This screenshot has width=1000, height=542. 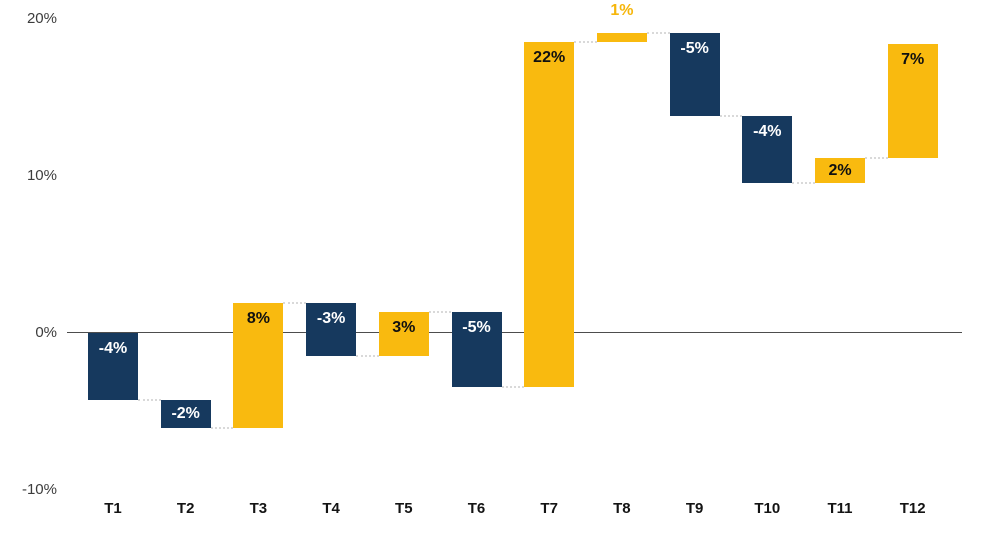 I want to click on bar-value-label-T6: -5%, so click(x=476, y=328).